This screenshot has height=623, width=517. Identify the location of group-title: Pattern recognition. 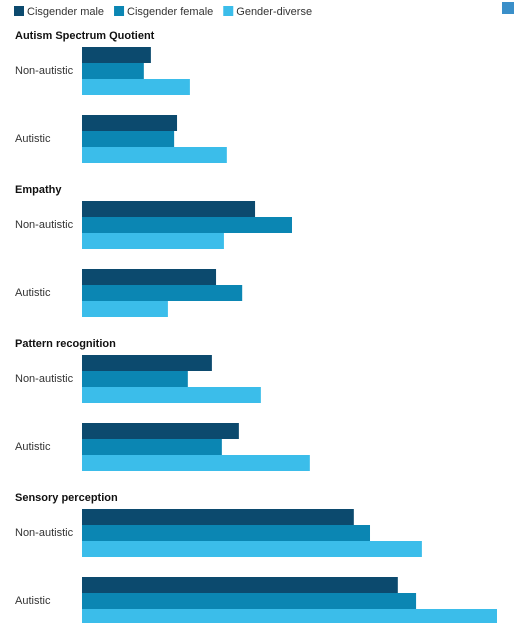
(65, 344).